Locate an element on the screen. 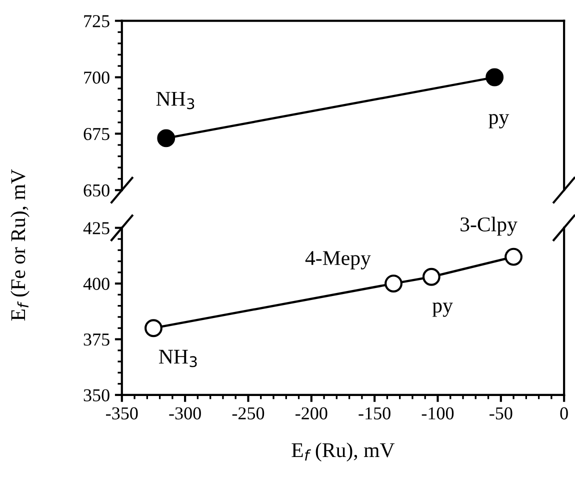 The height and width of the screenshot is (490, 575). y-tick-label: 700 is located at coordinates (97, 78).